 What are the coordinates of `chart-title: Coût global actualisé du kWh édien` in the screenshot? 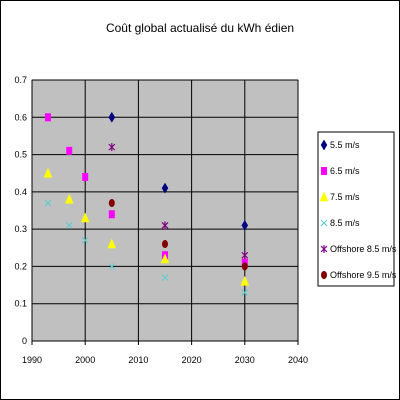 It's located at (200, 28).